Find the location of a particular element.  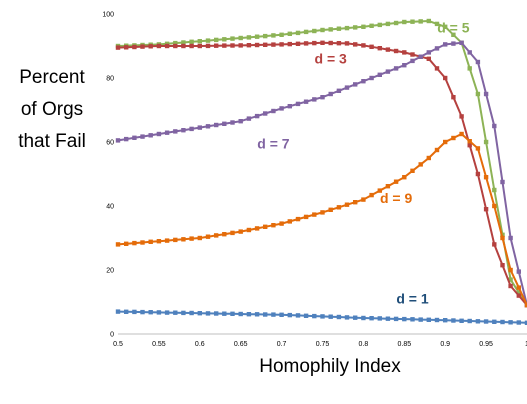

x-tick-label: 0.5 is located at coordinates (118, 344).